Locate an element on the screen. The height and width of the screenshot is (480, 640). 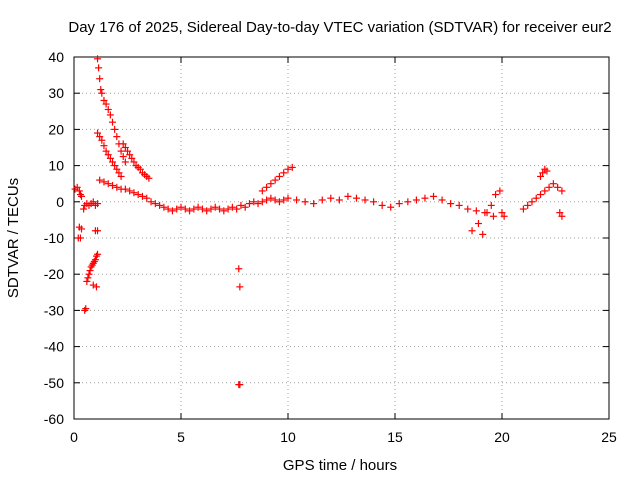
y-tick-label: -30 is located at coordinates (54, 310).